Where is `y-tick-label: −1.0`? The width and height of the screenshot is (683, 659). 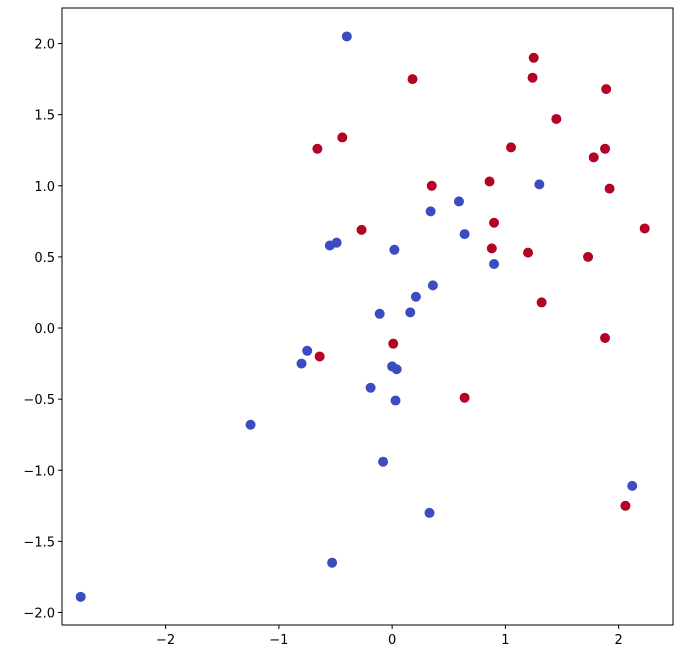 y-tick-label: −1.0 is located at coordinates (39, 471).